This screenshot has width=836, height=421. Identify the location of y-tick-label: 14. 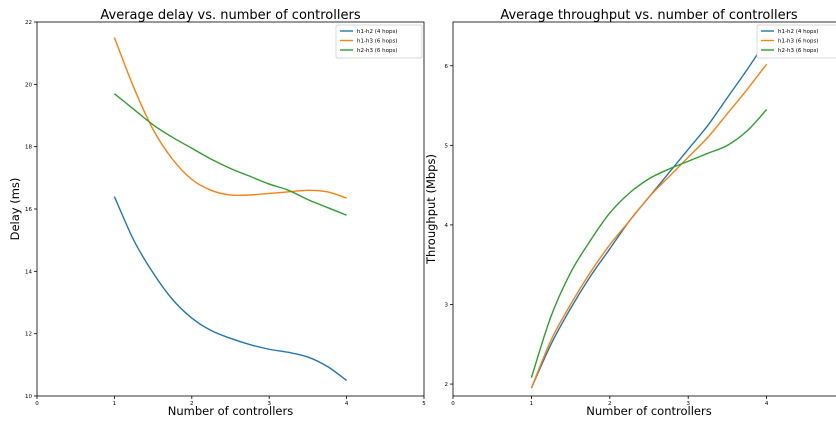
(28, 272).